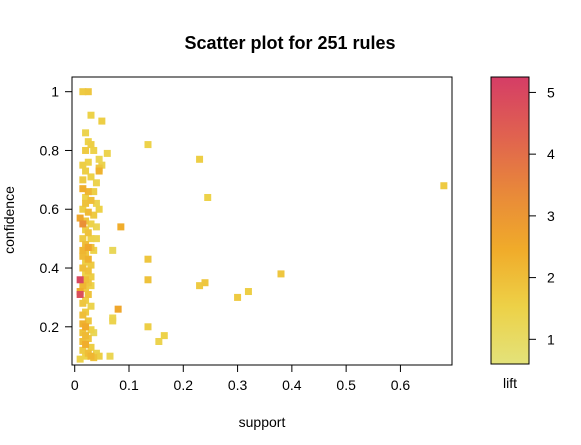  I want to click on x-tick-label: 0.2, so click(184, 385).